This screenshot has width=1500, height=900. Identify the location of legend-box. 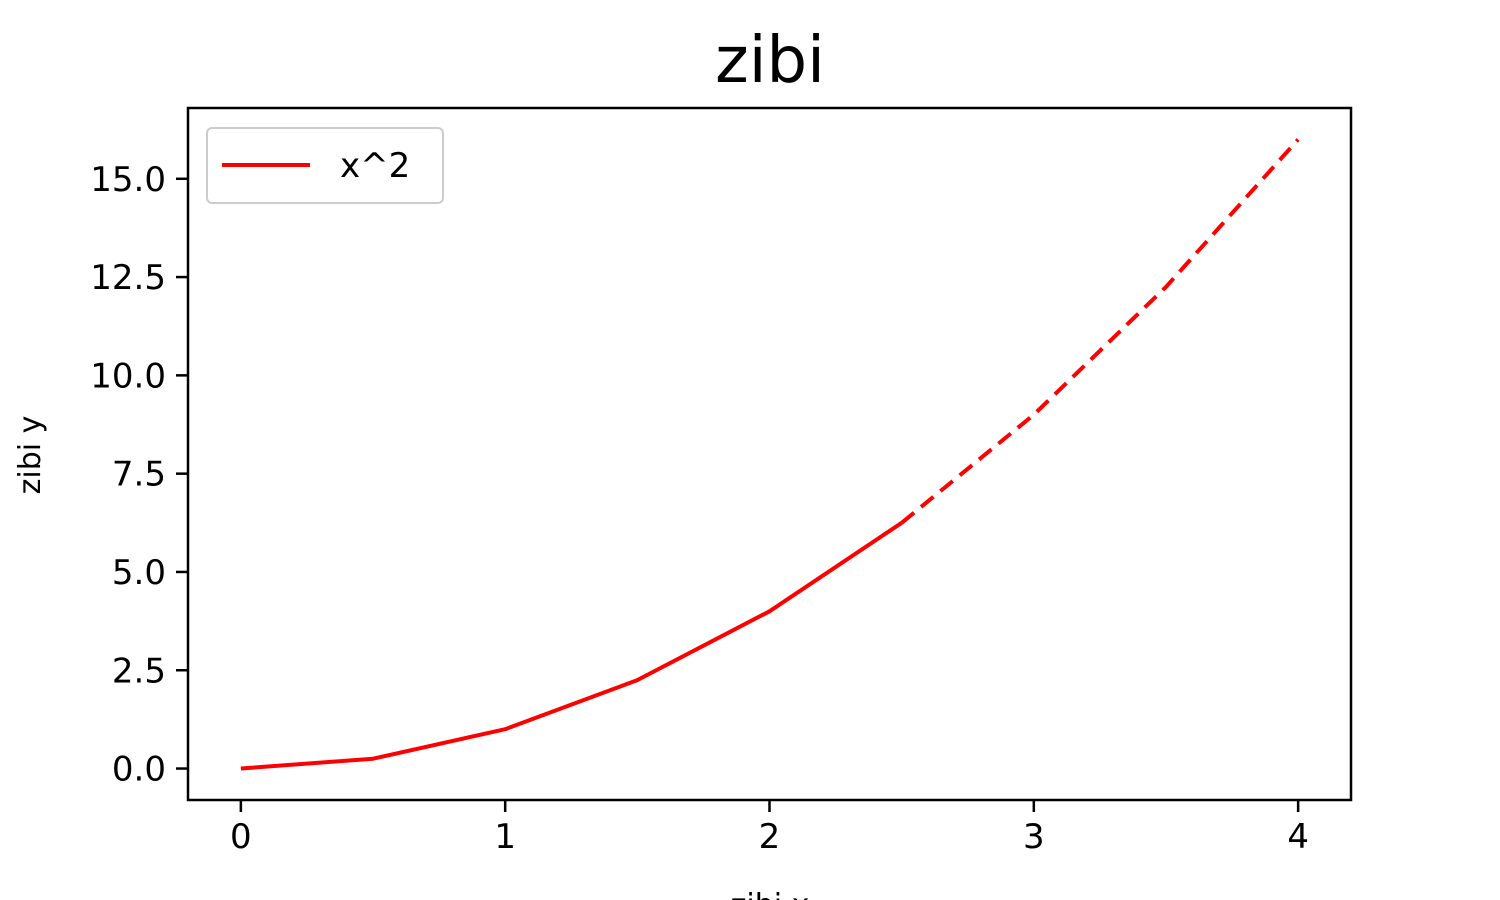
(325, 165).